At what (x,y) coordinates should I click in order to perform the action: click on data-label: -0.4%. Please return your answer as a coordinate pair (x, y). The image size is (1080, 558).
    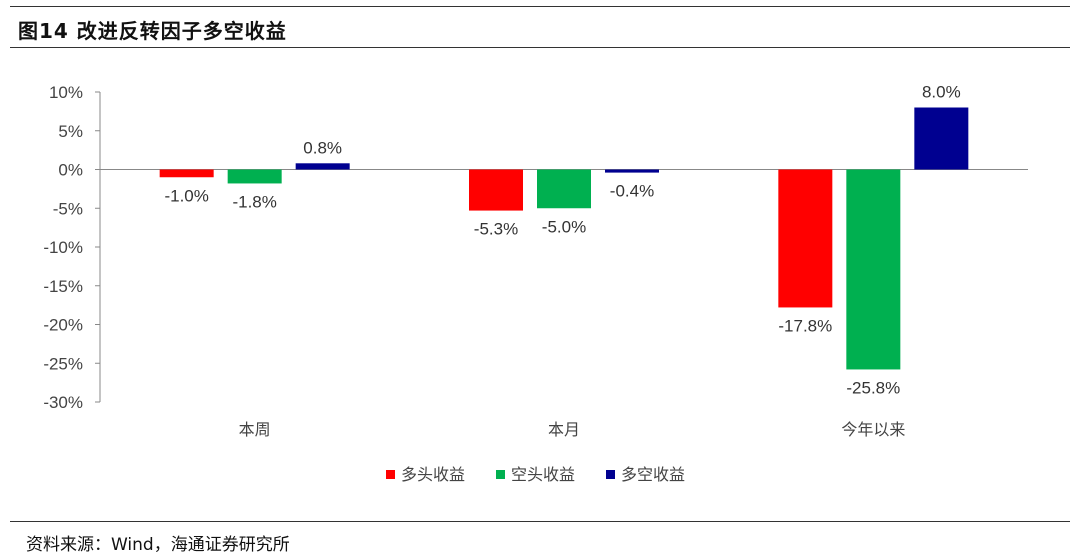
    Looking at the image, I should click on (632, 191).